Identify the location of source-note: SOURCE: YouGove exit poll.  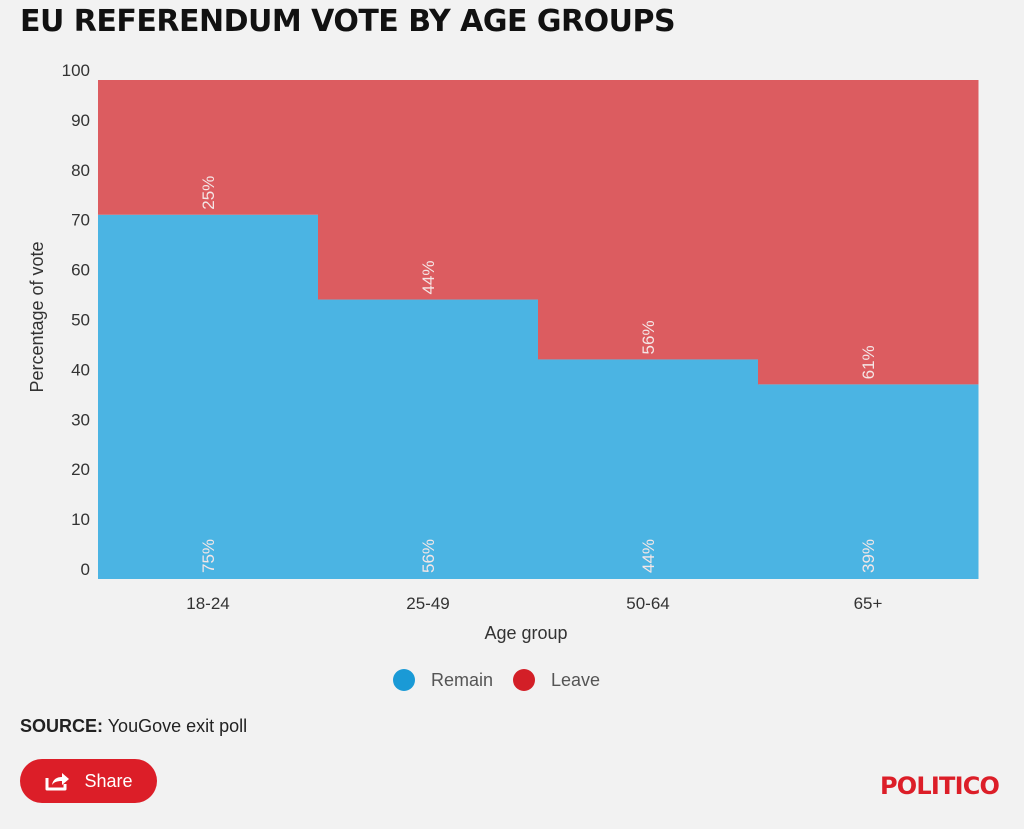
(133, 726).